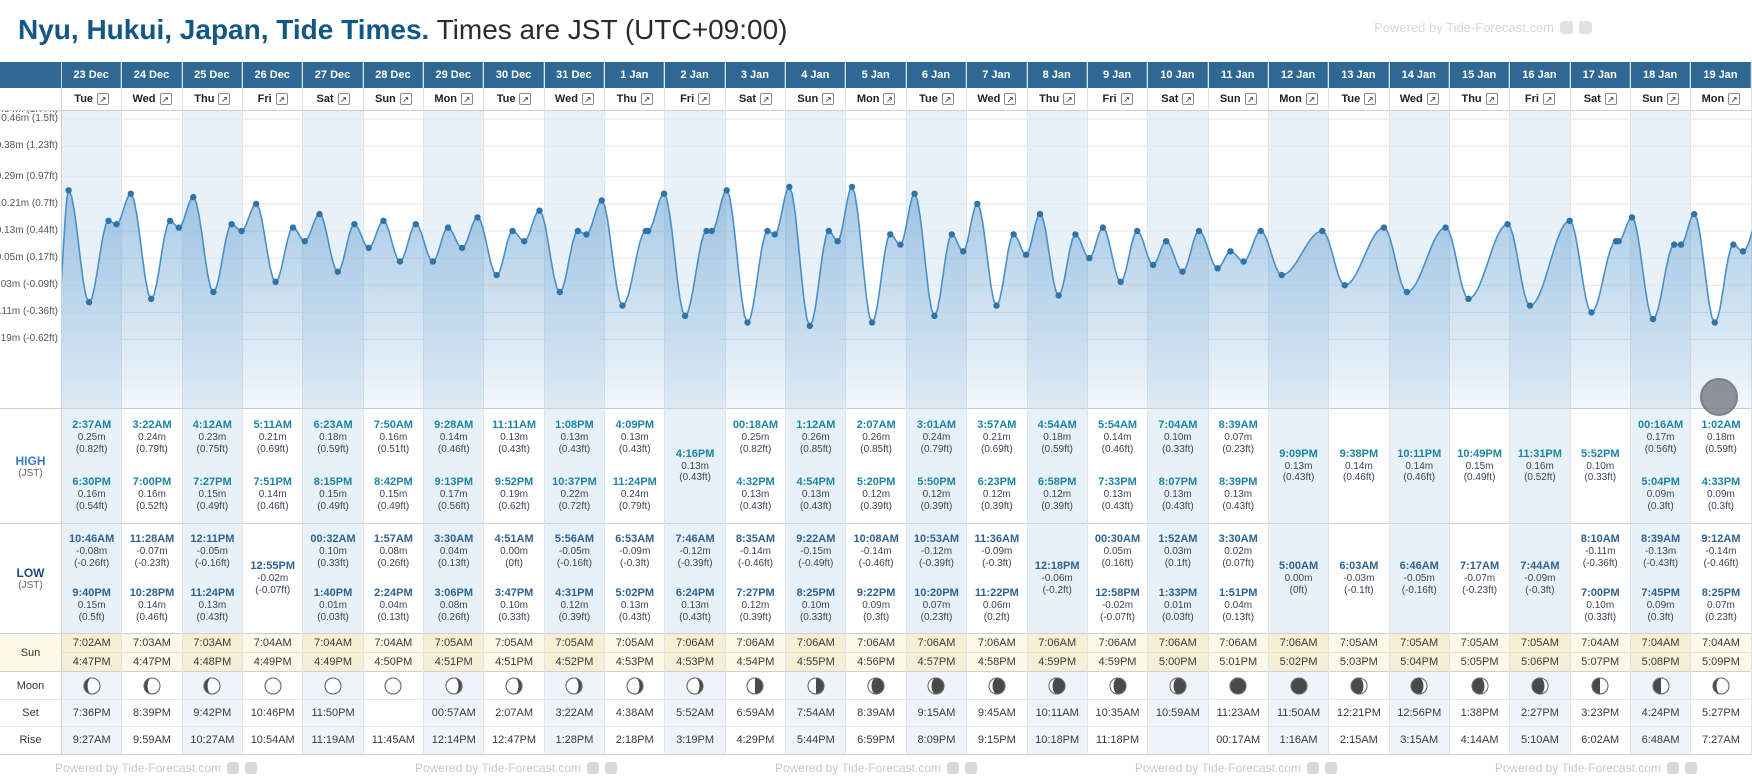  What do you see at coordinates (1177, 438) in the screenshot?
I see `tide-height-m: 0.10m` at bounding box center [1177, 438].